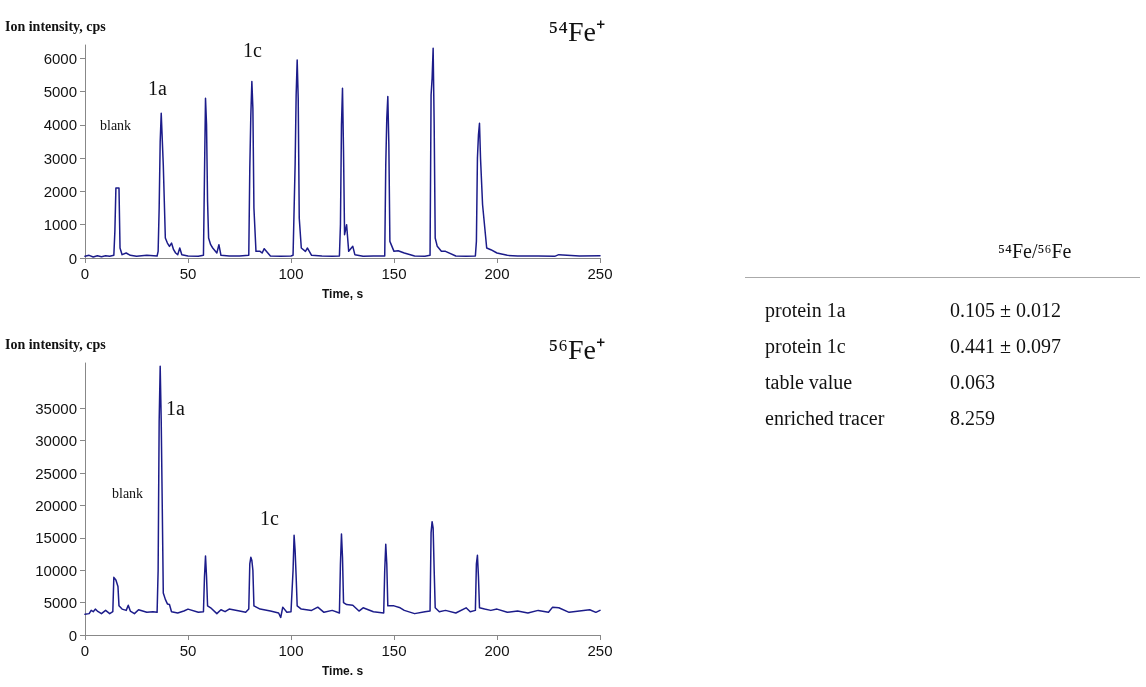 This screenshot has height=687, width=1146. What do you see at coordinates (342, 671) in the screenshot?
I see `x-axis-title: Time. s` at bounding box center [342, 671].